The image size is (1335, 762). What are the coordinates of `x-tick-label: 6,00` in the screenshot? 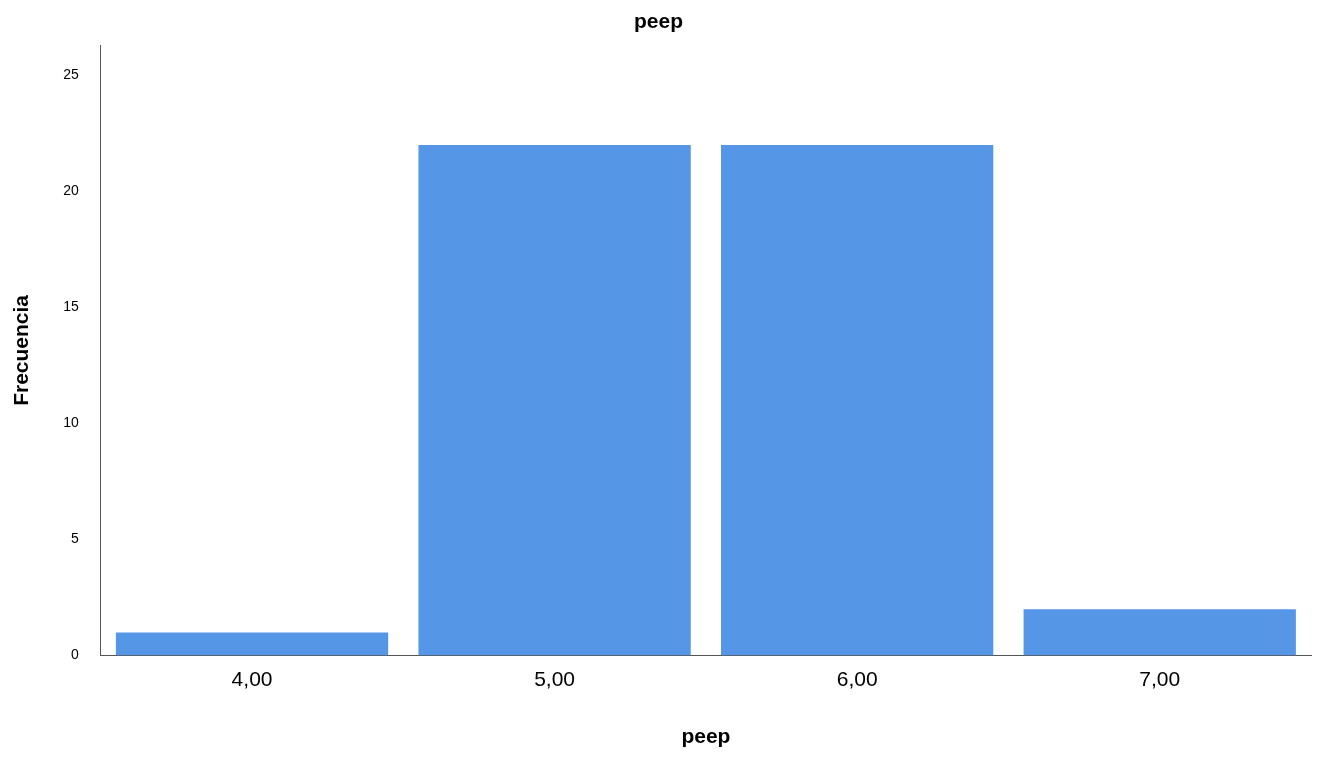 It's located at (857, 678).